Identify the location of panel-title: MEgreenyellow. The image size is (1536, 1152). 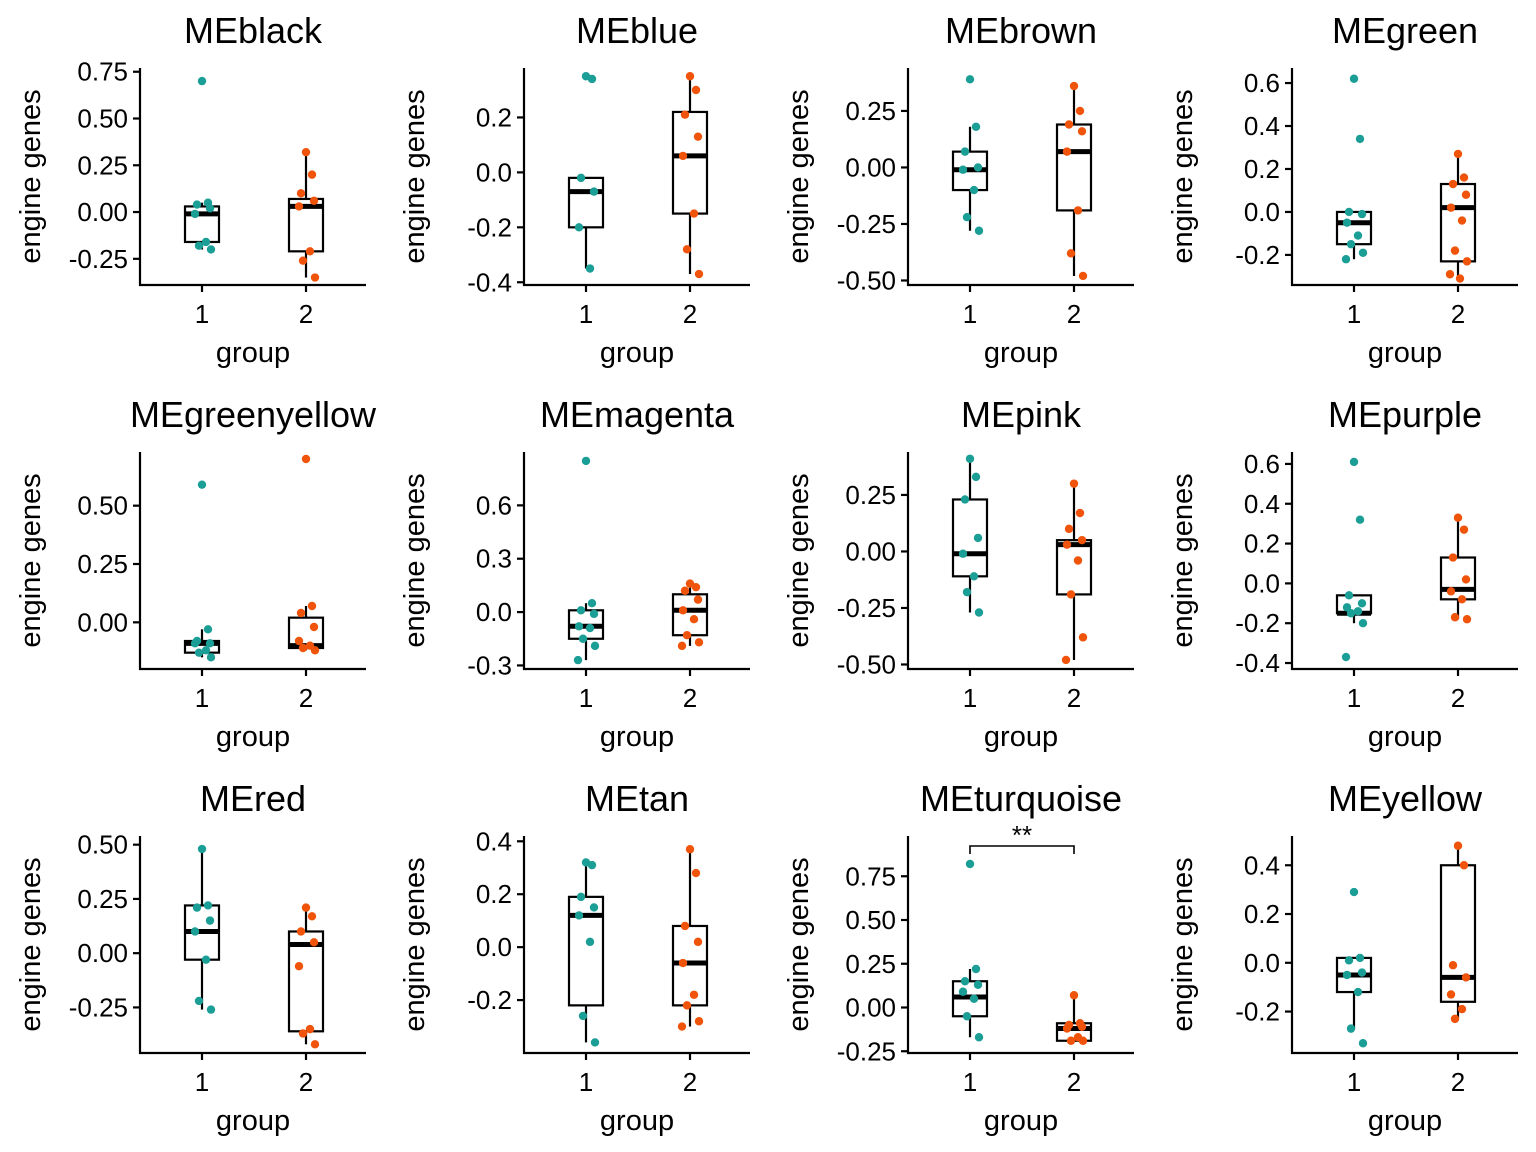
(253, 414).